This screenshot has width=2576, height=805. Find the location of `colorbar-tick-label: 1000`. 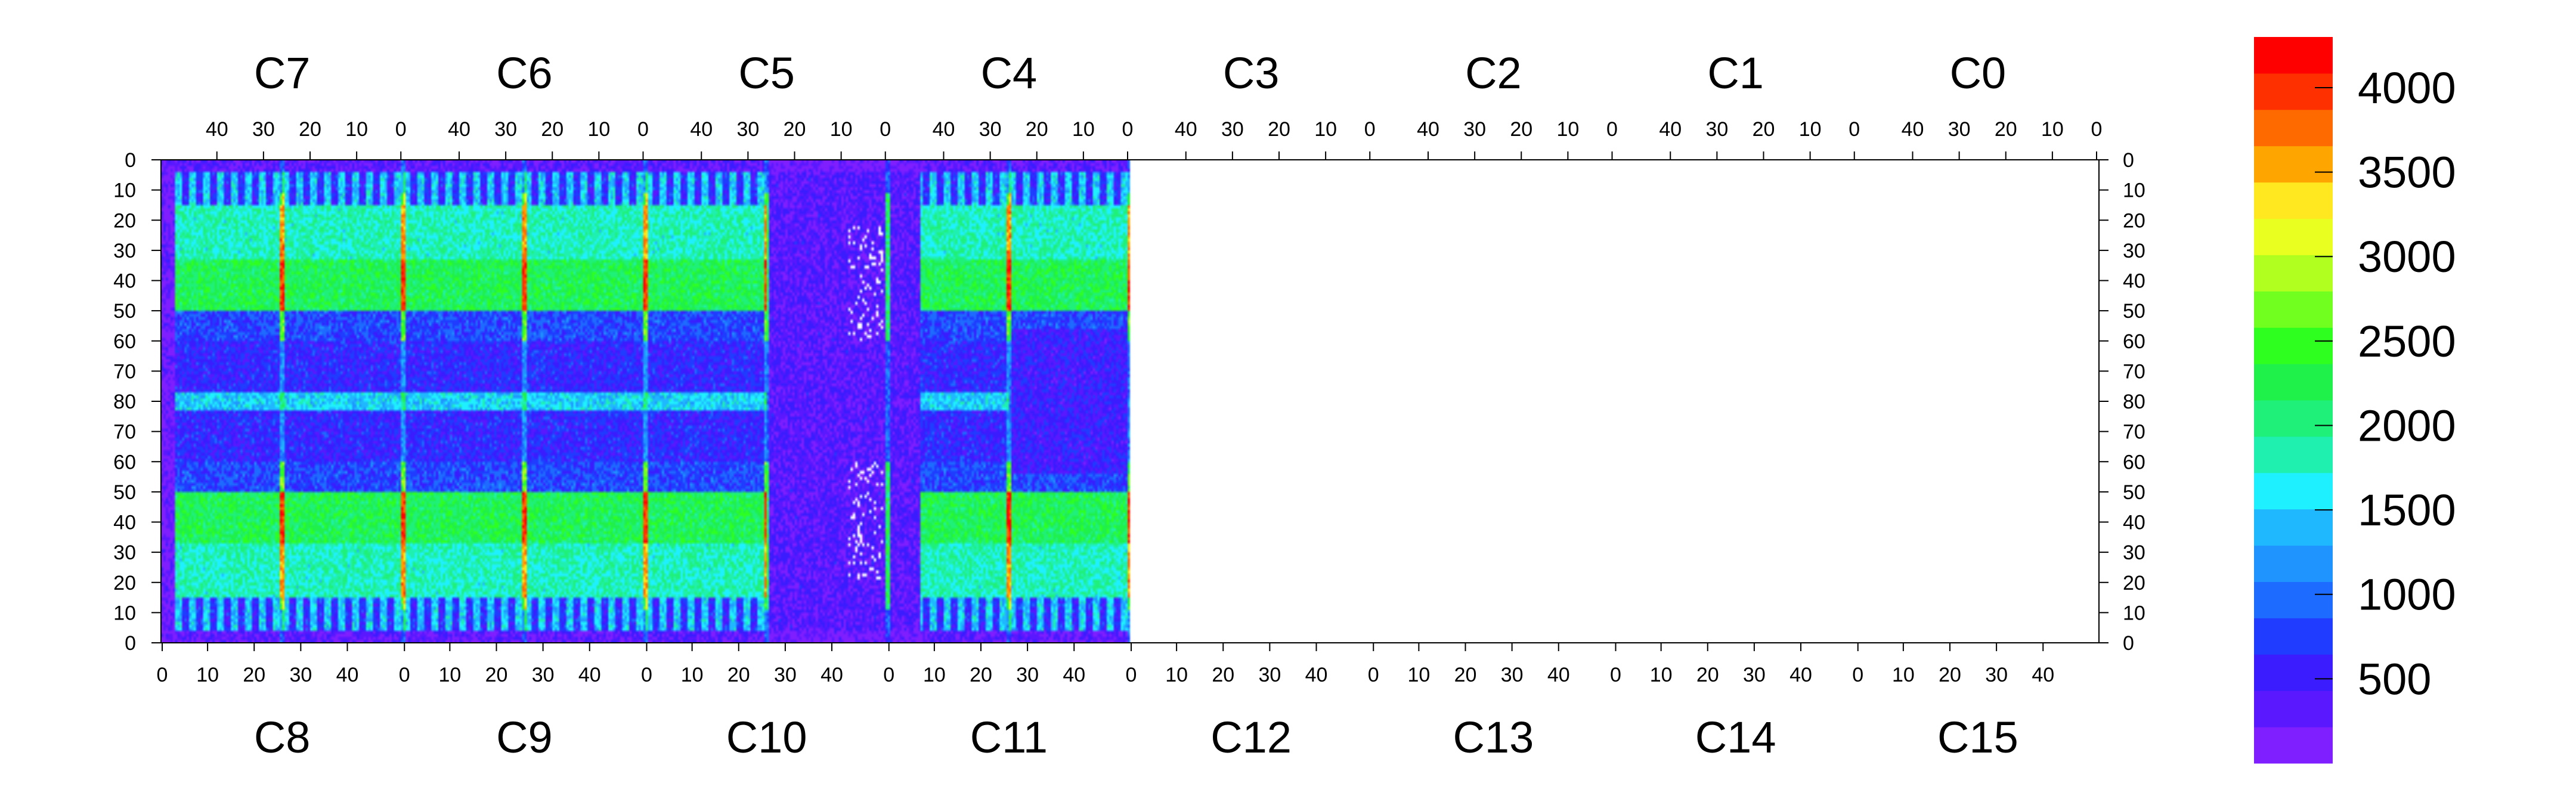

colorbar-tick-label: 1000 is located at coordinates (2407, 595).